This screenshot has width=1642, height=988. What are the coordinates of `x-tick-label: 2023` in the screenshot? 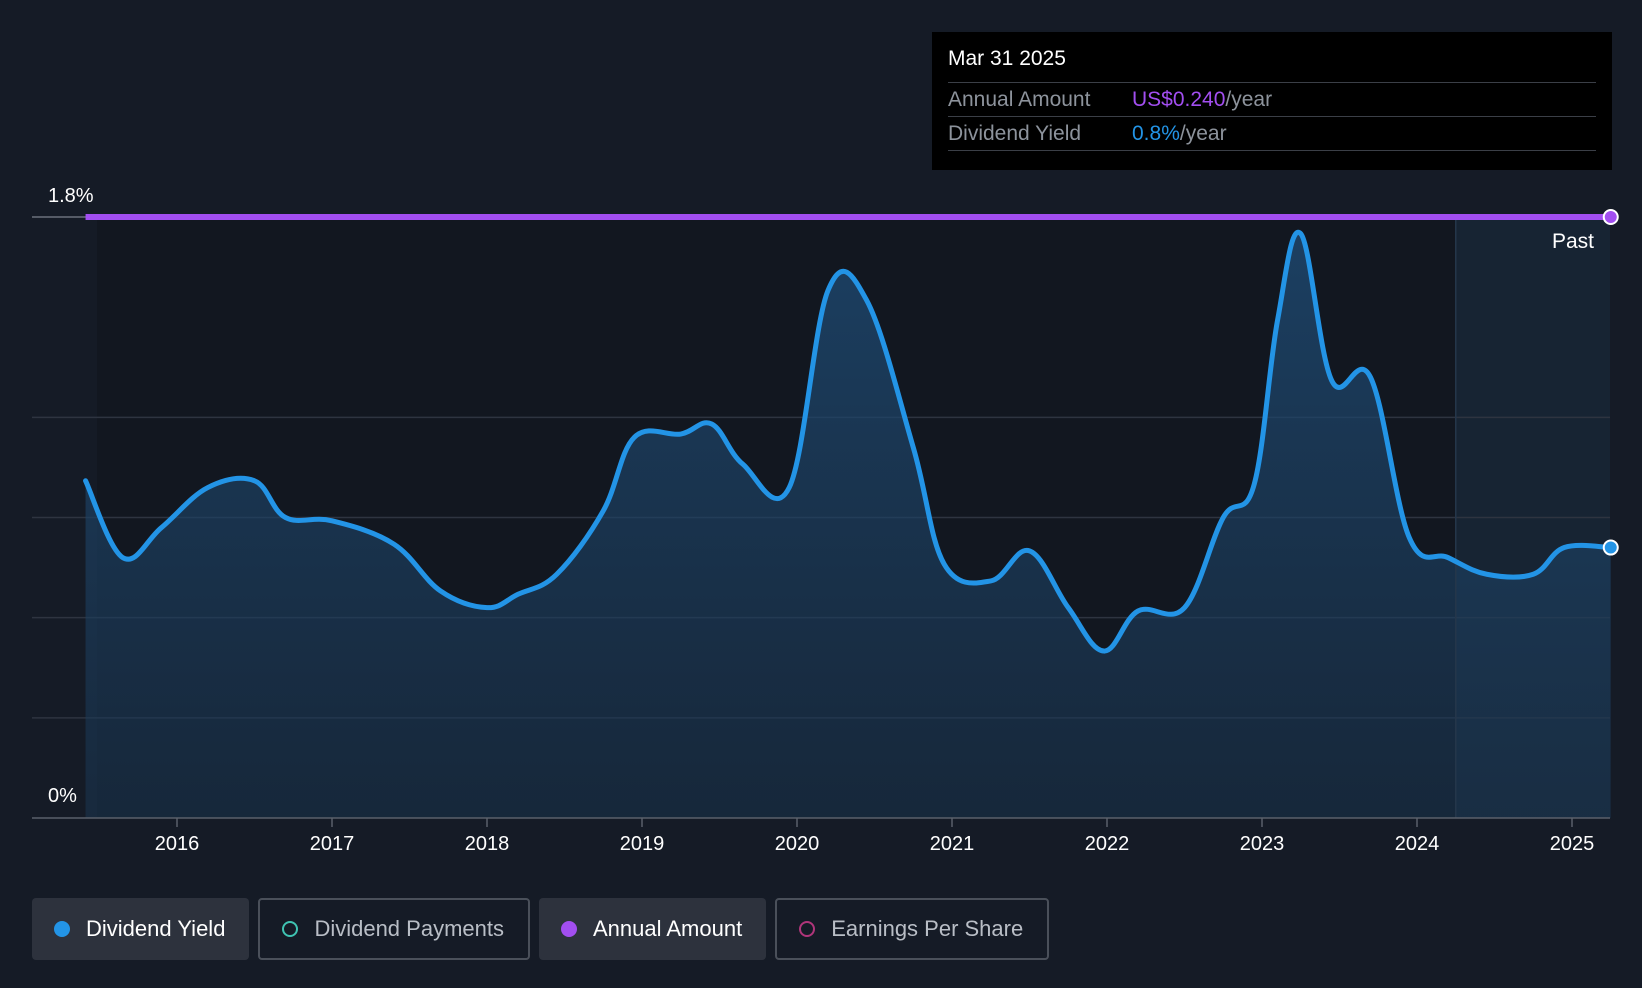 It's located at (1262, 844).